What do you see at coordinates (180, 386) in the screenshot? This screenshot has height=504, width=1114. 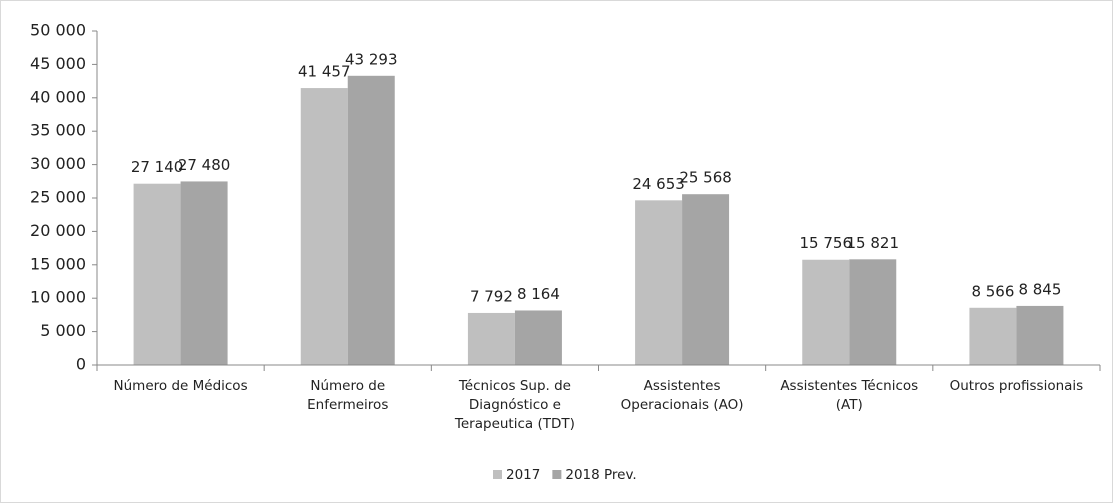 I see `x-tick-label: Número de Médicos` at bounding box center [180, 386].